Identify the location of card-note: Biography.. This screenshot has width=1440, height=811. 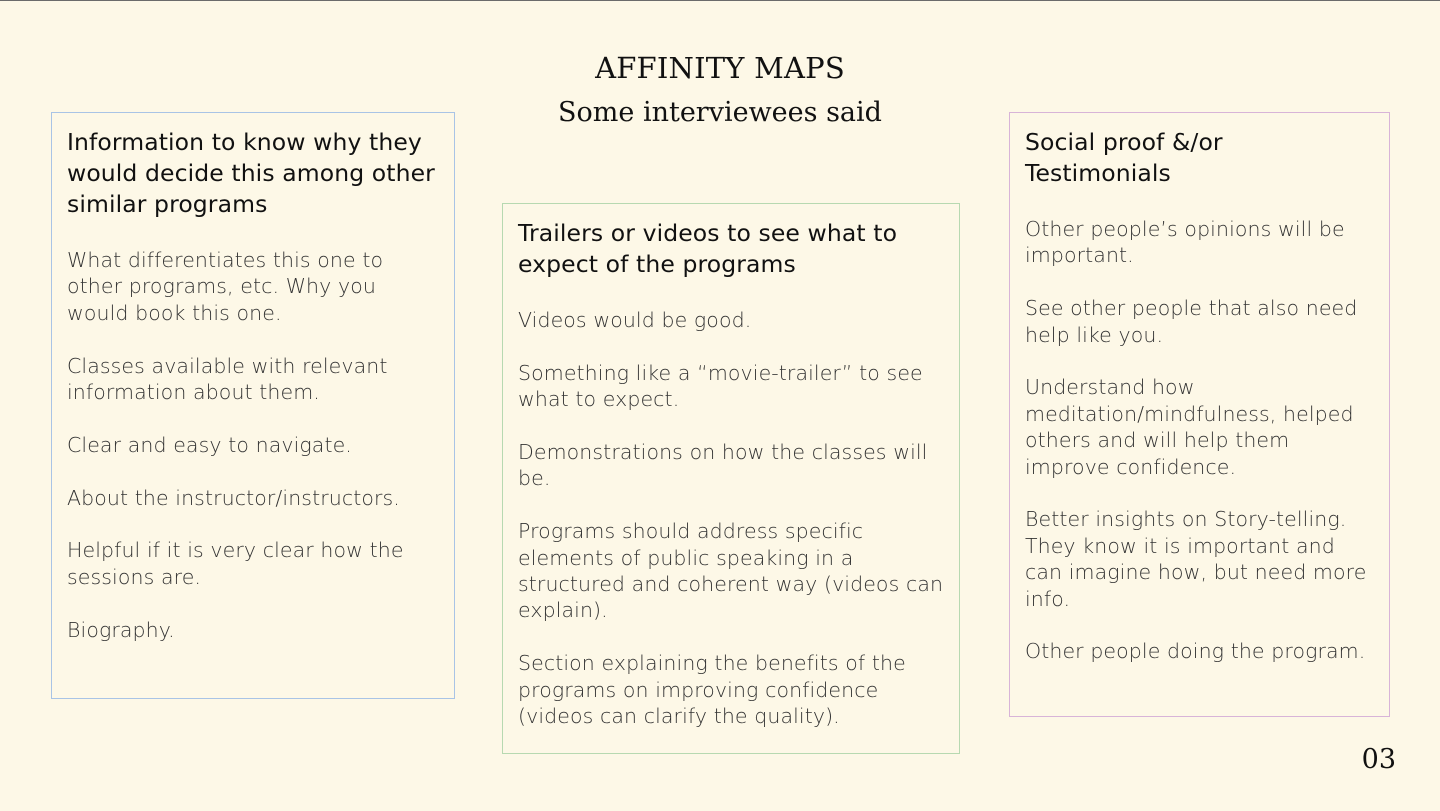
(121, 629).